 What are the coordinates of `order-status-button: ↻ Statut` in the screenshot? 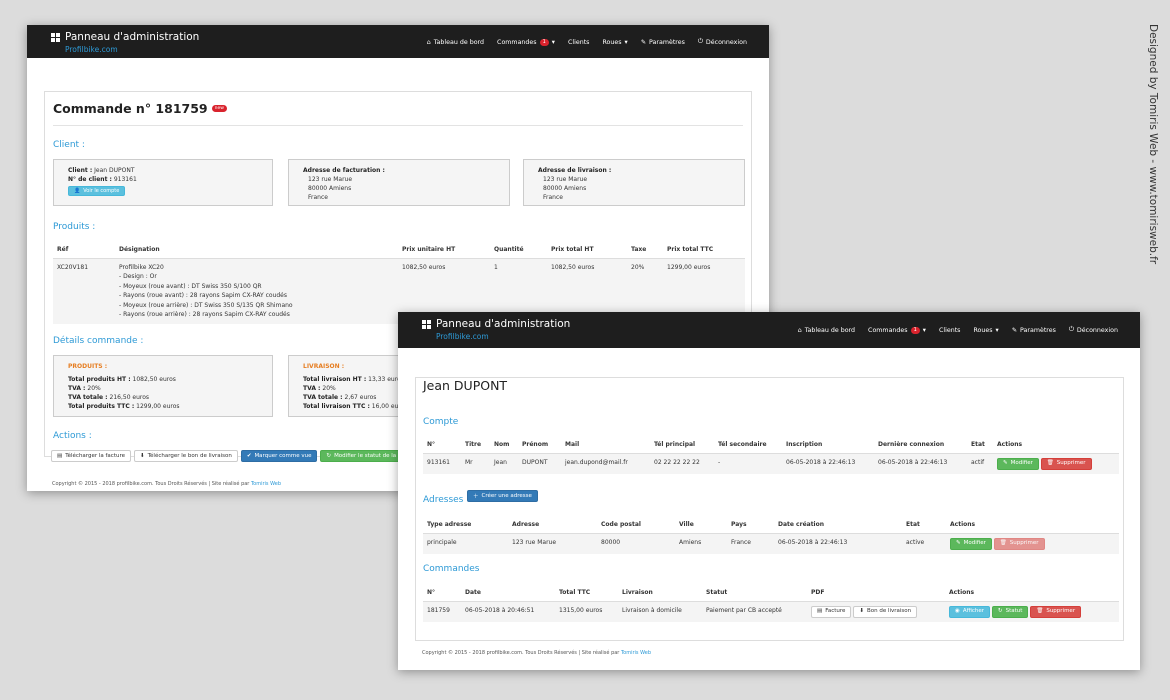 It's located at (1010, 611).